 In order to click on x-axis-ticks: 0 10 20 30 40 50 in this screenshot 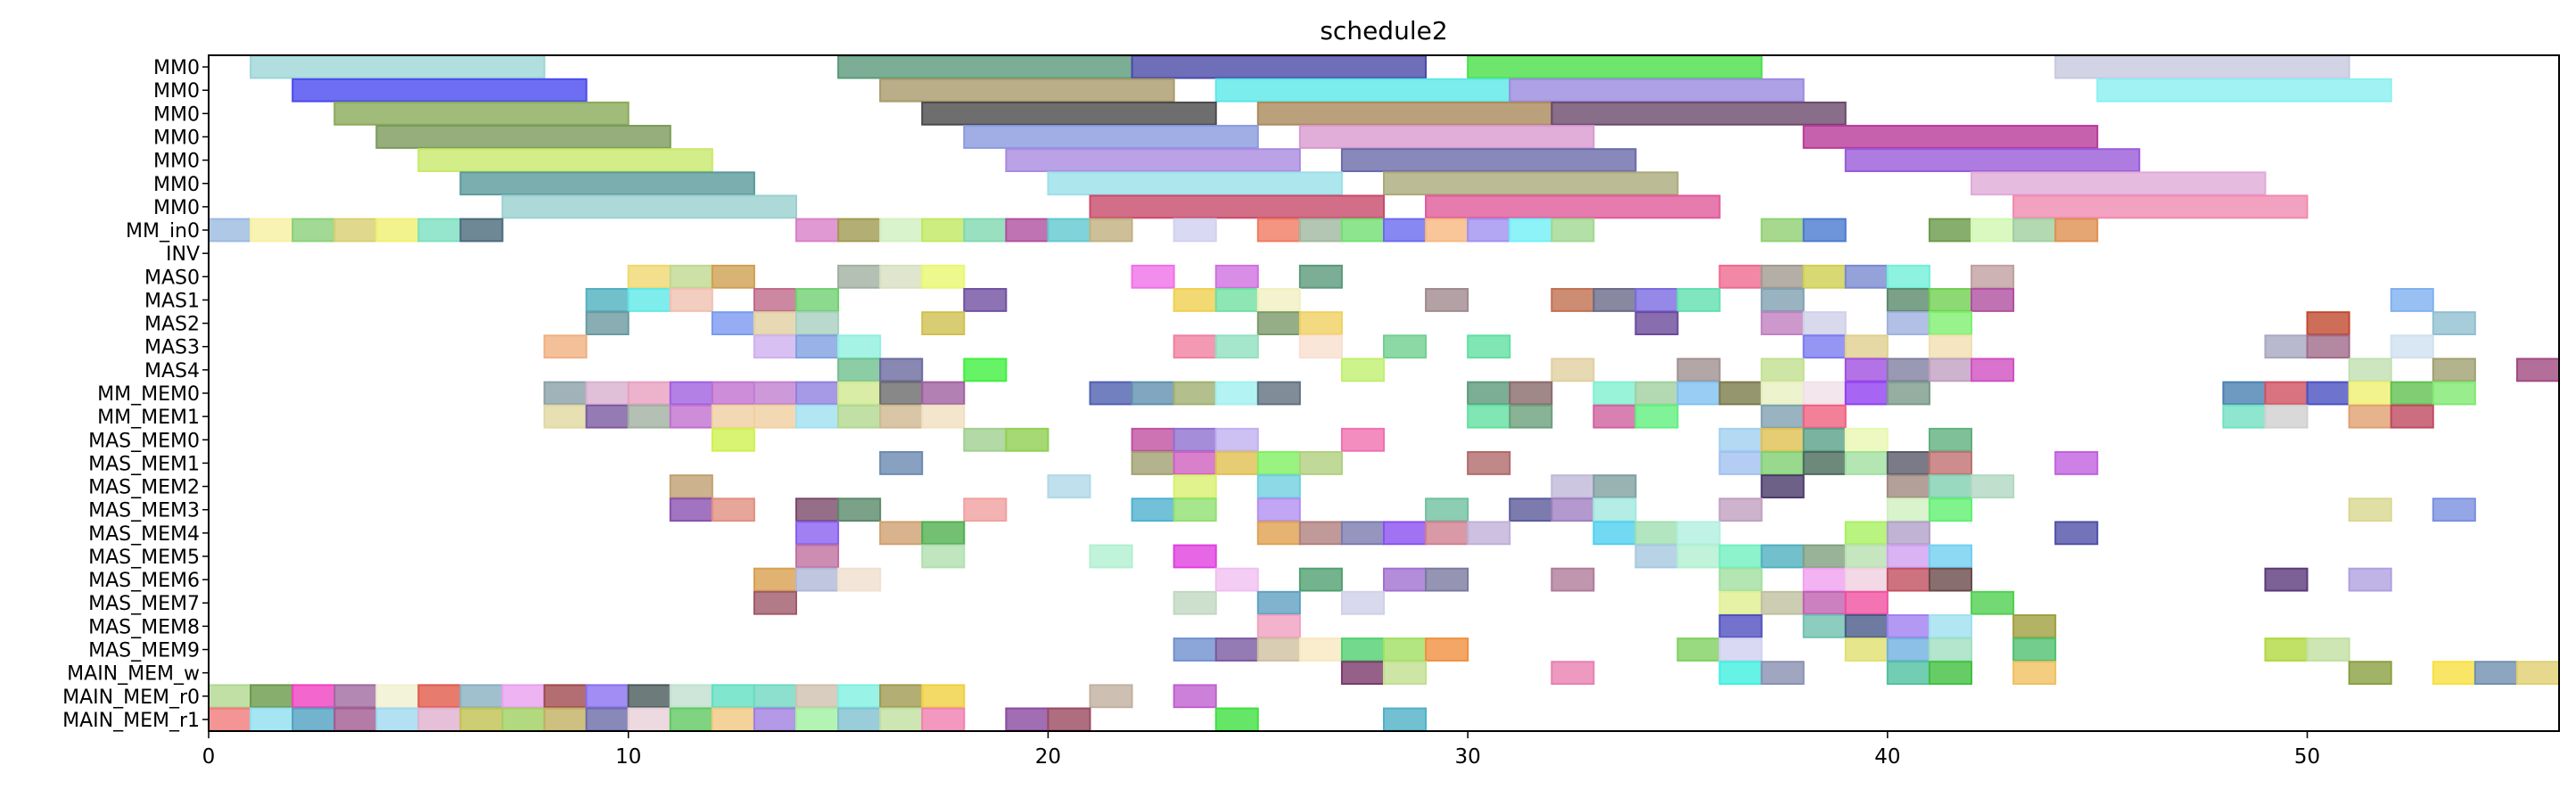, I will do `click(1261, 750)`.